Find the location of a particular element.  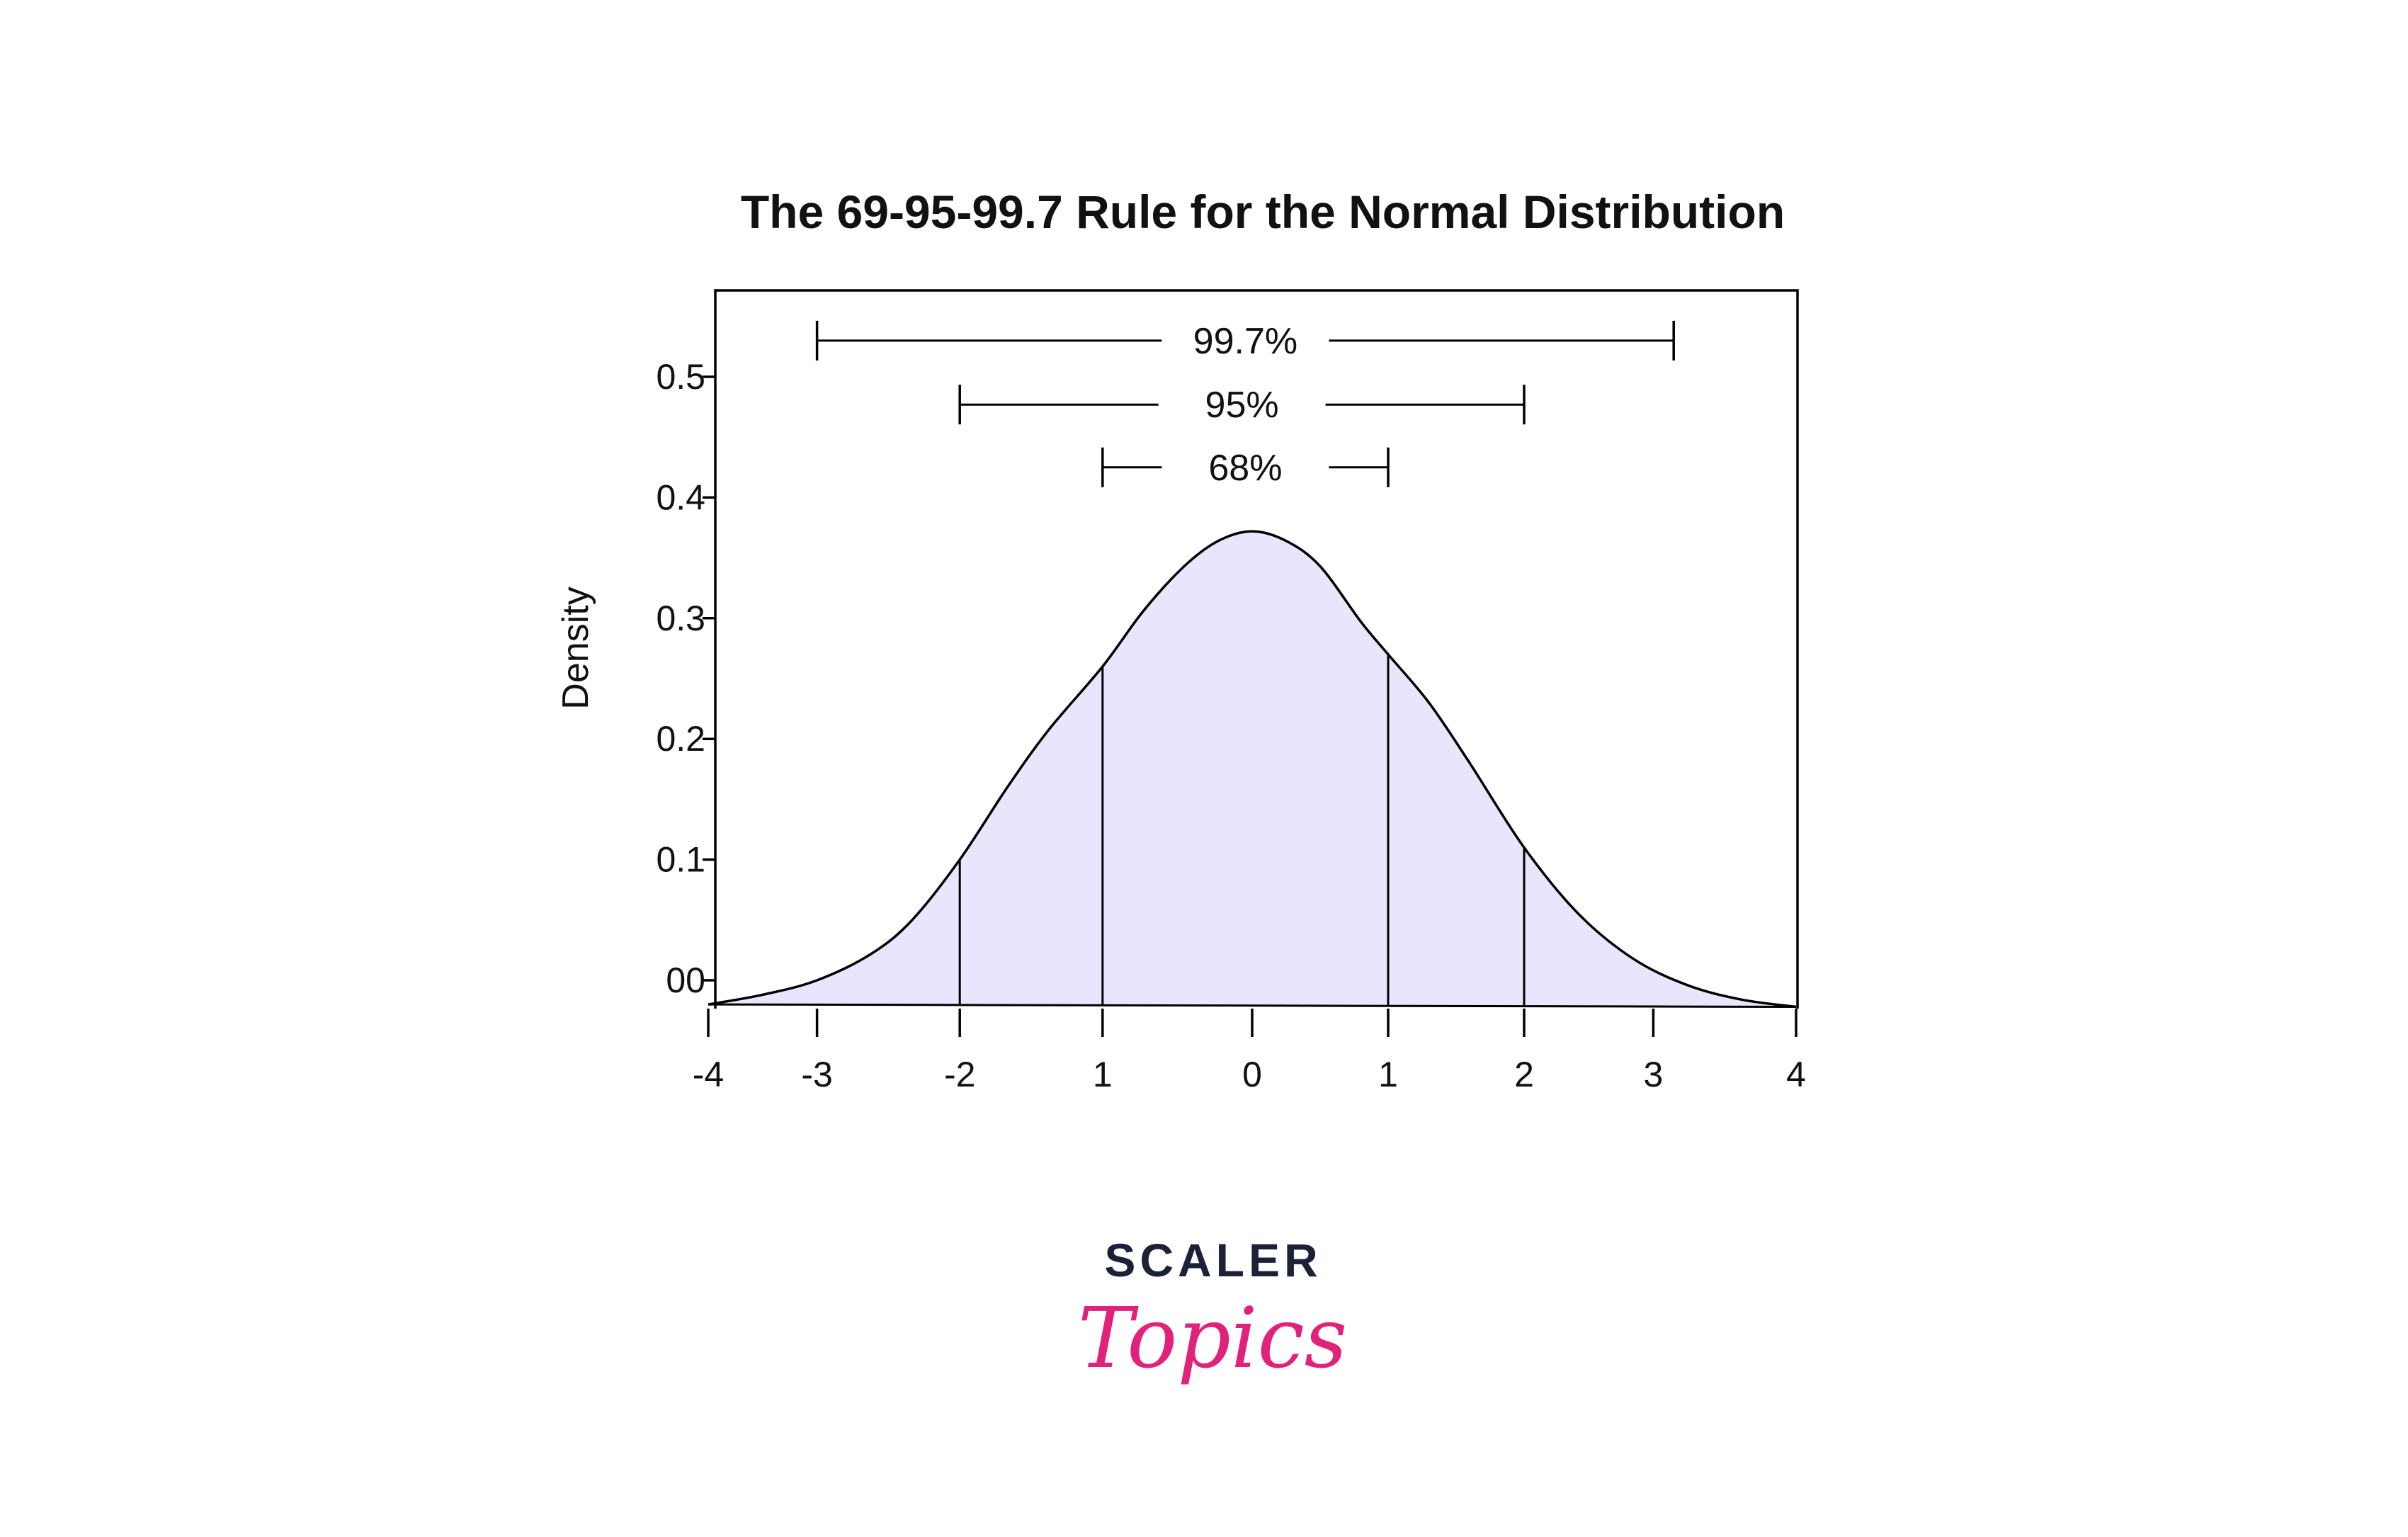

x-tick-label-3: -2 is located at coordinates (959, 1074).